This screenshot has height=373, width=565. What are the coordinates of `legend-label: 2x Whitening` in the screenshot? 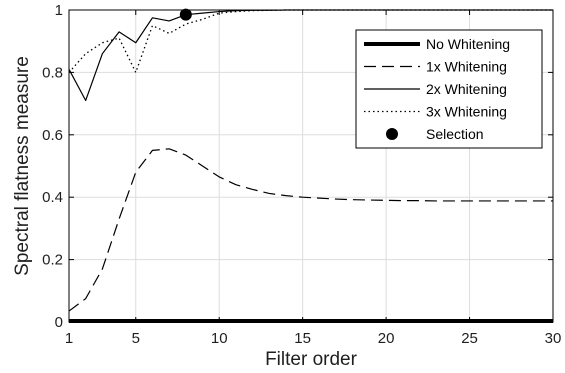 It's located at (466, 89).